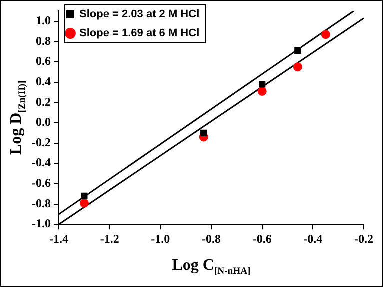 The width and height of the screenshot is (383, 287). What do you see at coordinates (364, 239) in the screenshot?
I see `x-tick-label: -0.2` at bounding box center [364, 239].